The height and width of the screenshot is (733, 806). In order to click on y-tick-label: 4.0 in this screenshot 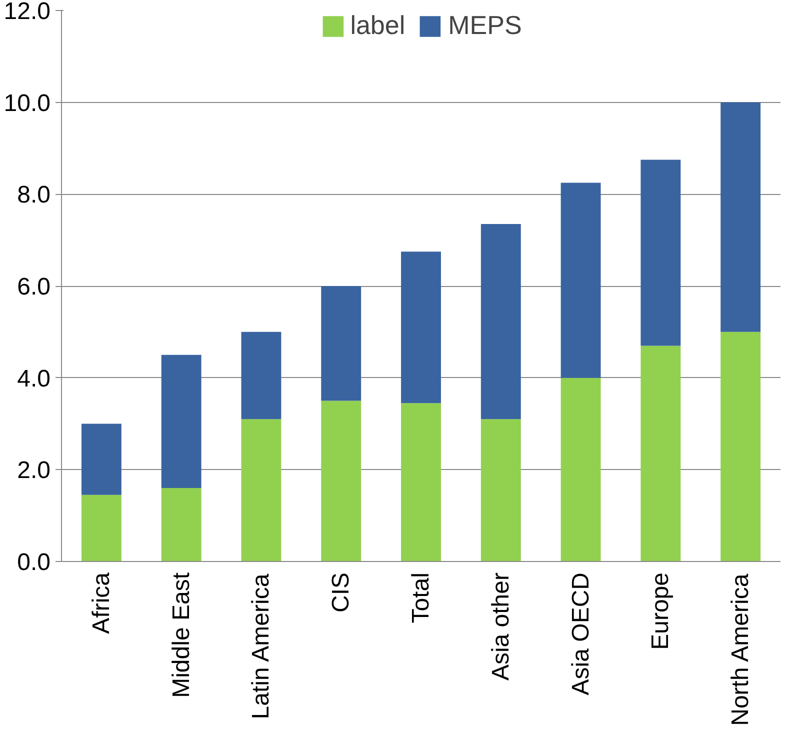, I will do `click(34, 378)`.